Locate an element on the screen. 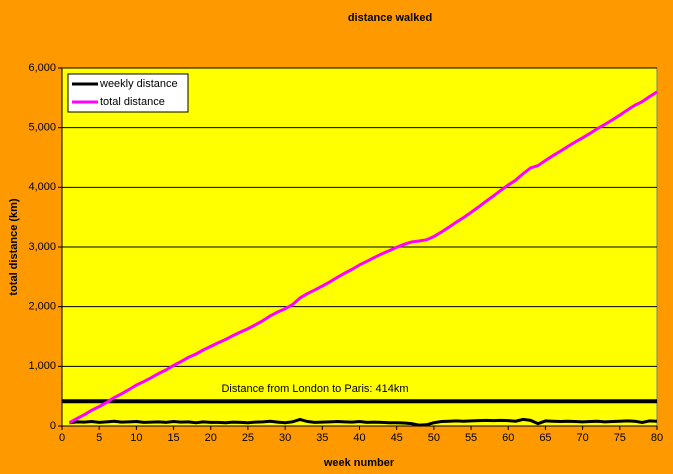 This screenshot has height=474, width=673. x-tick-label: 5 is located at coordinates (99, 438).